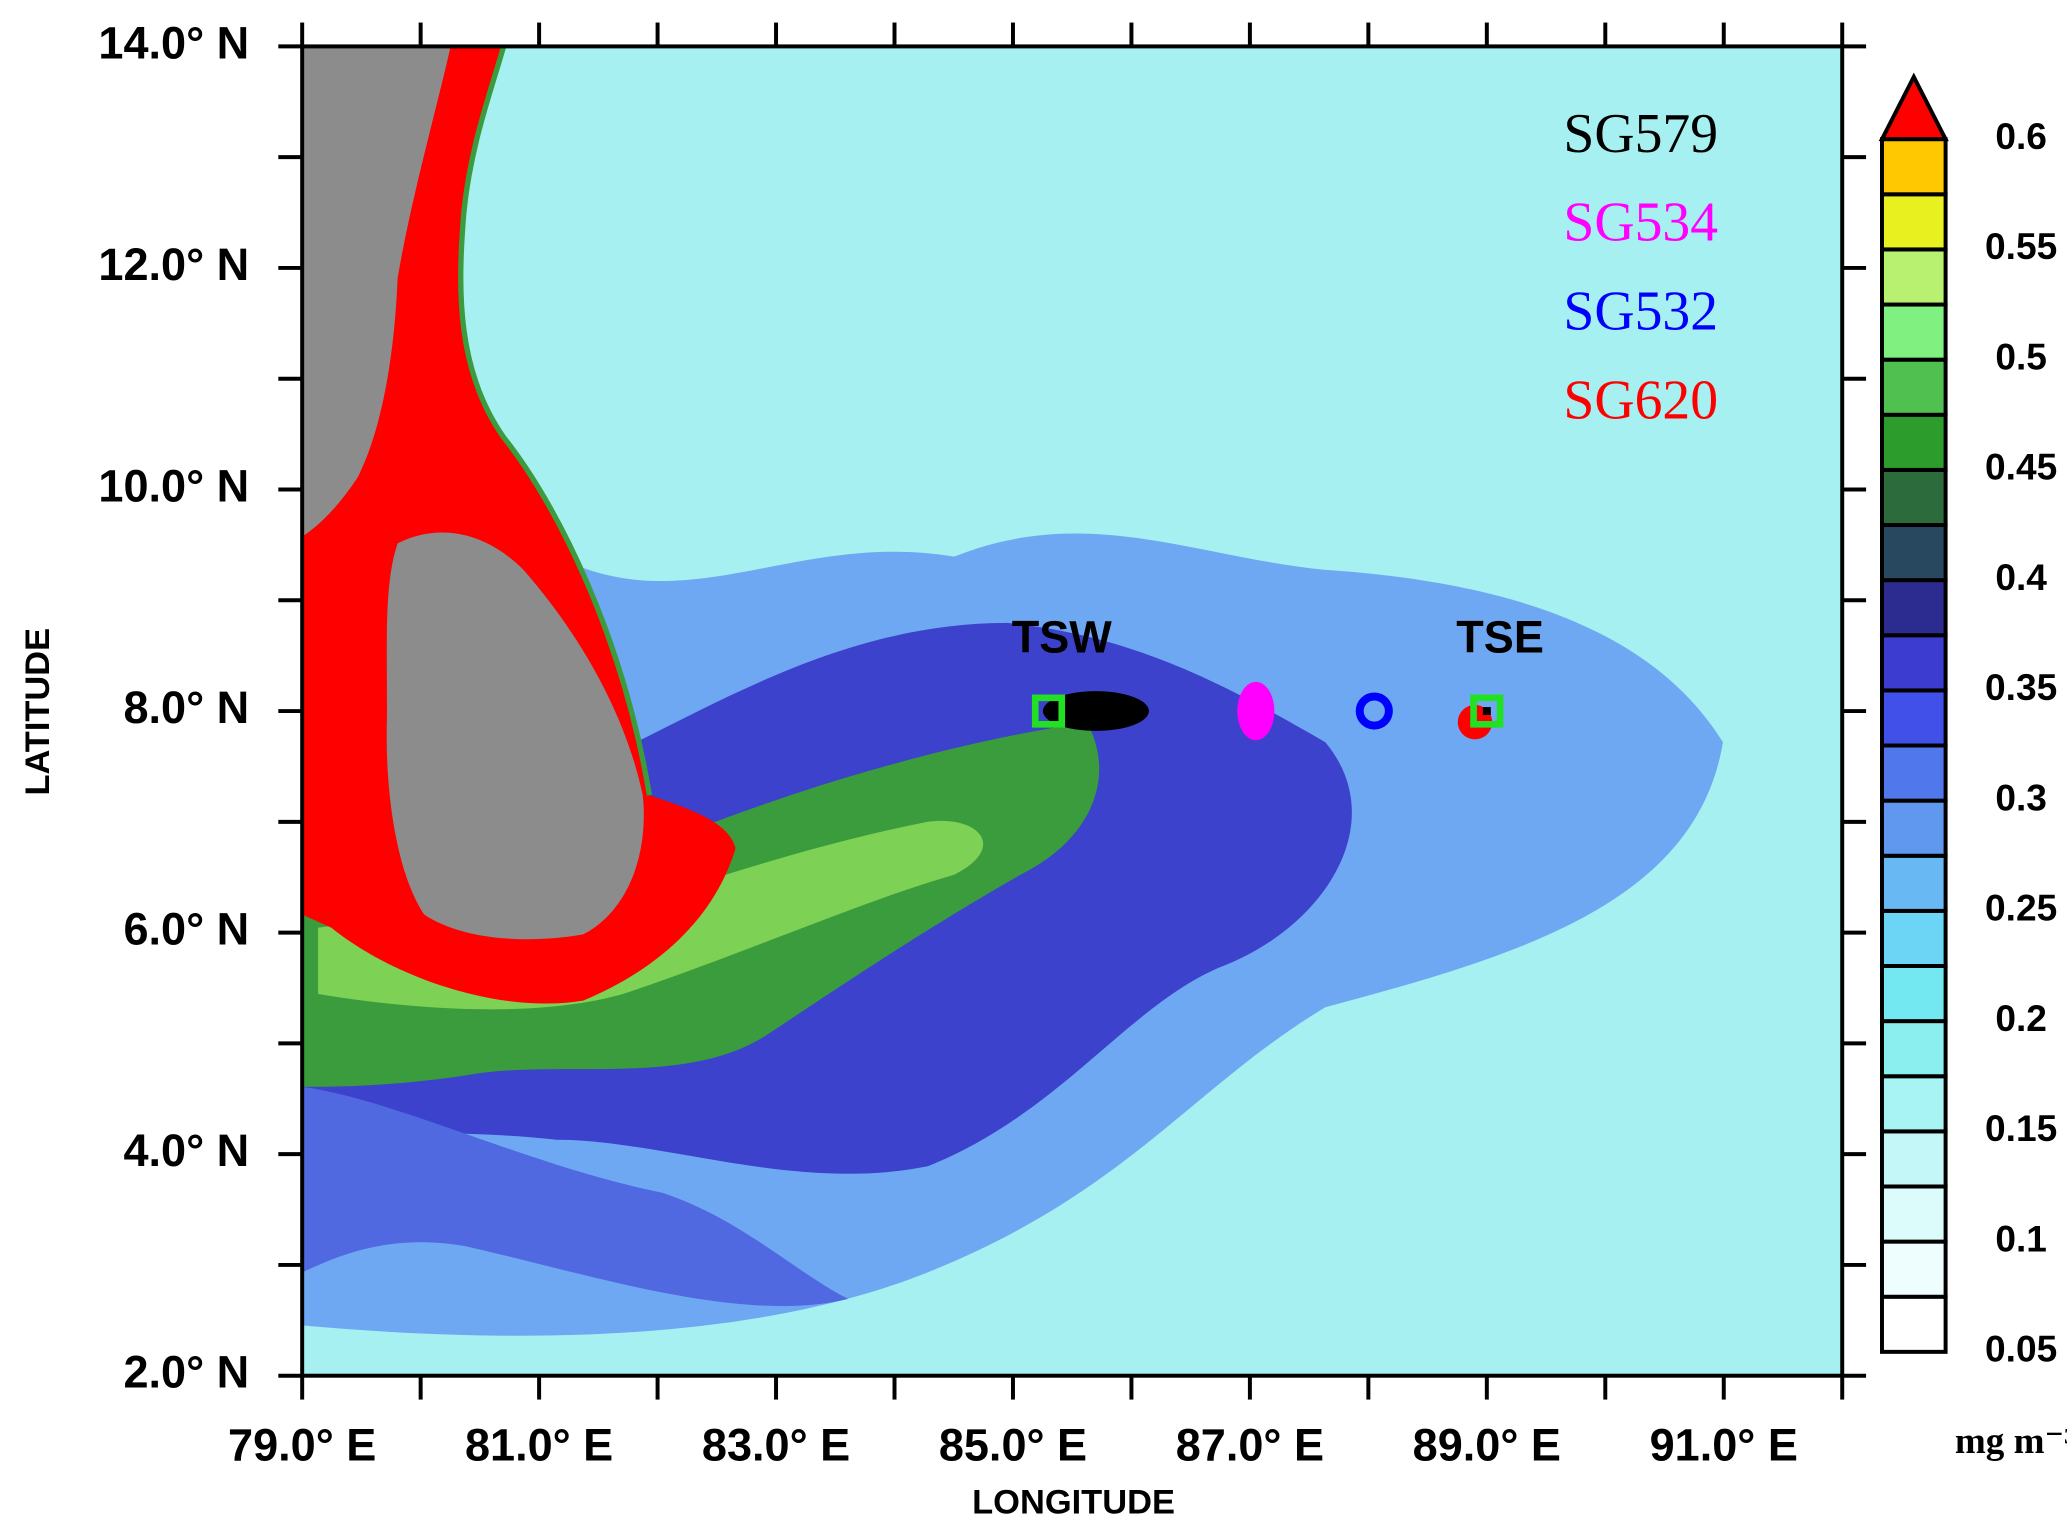 This screenshot has height=1539, width=2067. What do you see at coordinates (186, 707) in the screenshot?
I see `y-tick-label: 8.0° N` at bounding box center [186, 707].